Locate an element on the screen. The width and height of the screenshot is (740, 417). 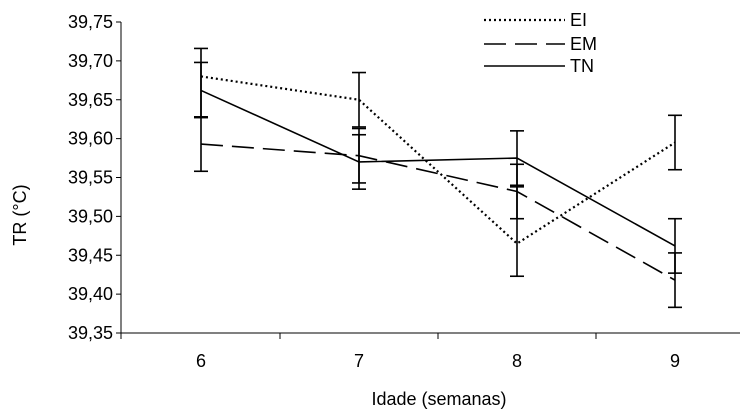
y-tick-label: 39,70 is located at coordinates (90, 61).